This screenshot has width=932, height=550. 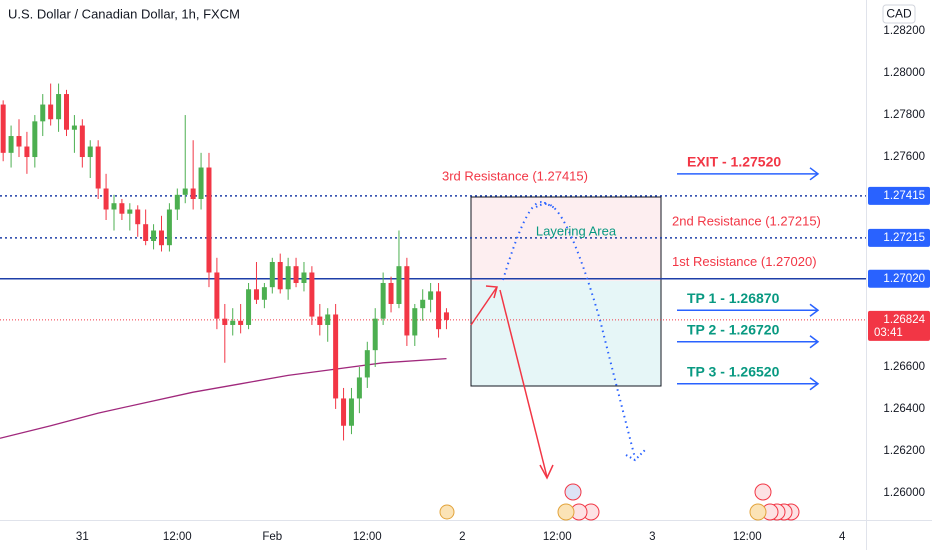 What do you see at coordinates (904, 279) in the screenshot?
I see `level-axis-label: 1.27020` at bounding box center [904, 279].